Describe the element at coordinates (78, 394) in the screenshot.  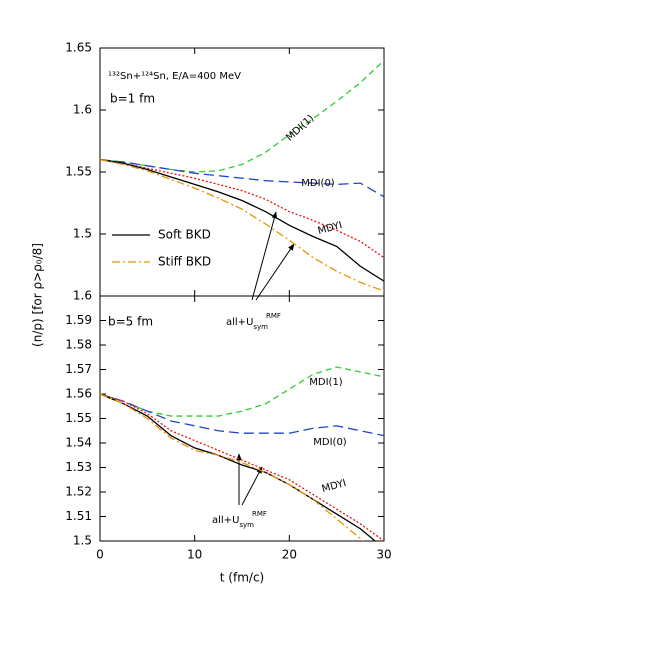
I see `y-tick-label: 1.56` at that location.